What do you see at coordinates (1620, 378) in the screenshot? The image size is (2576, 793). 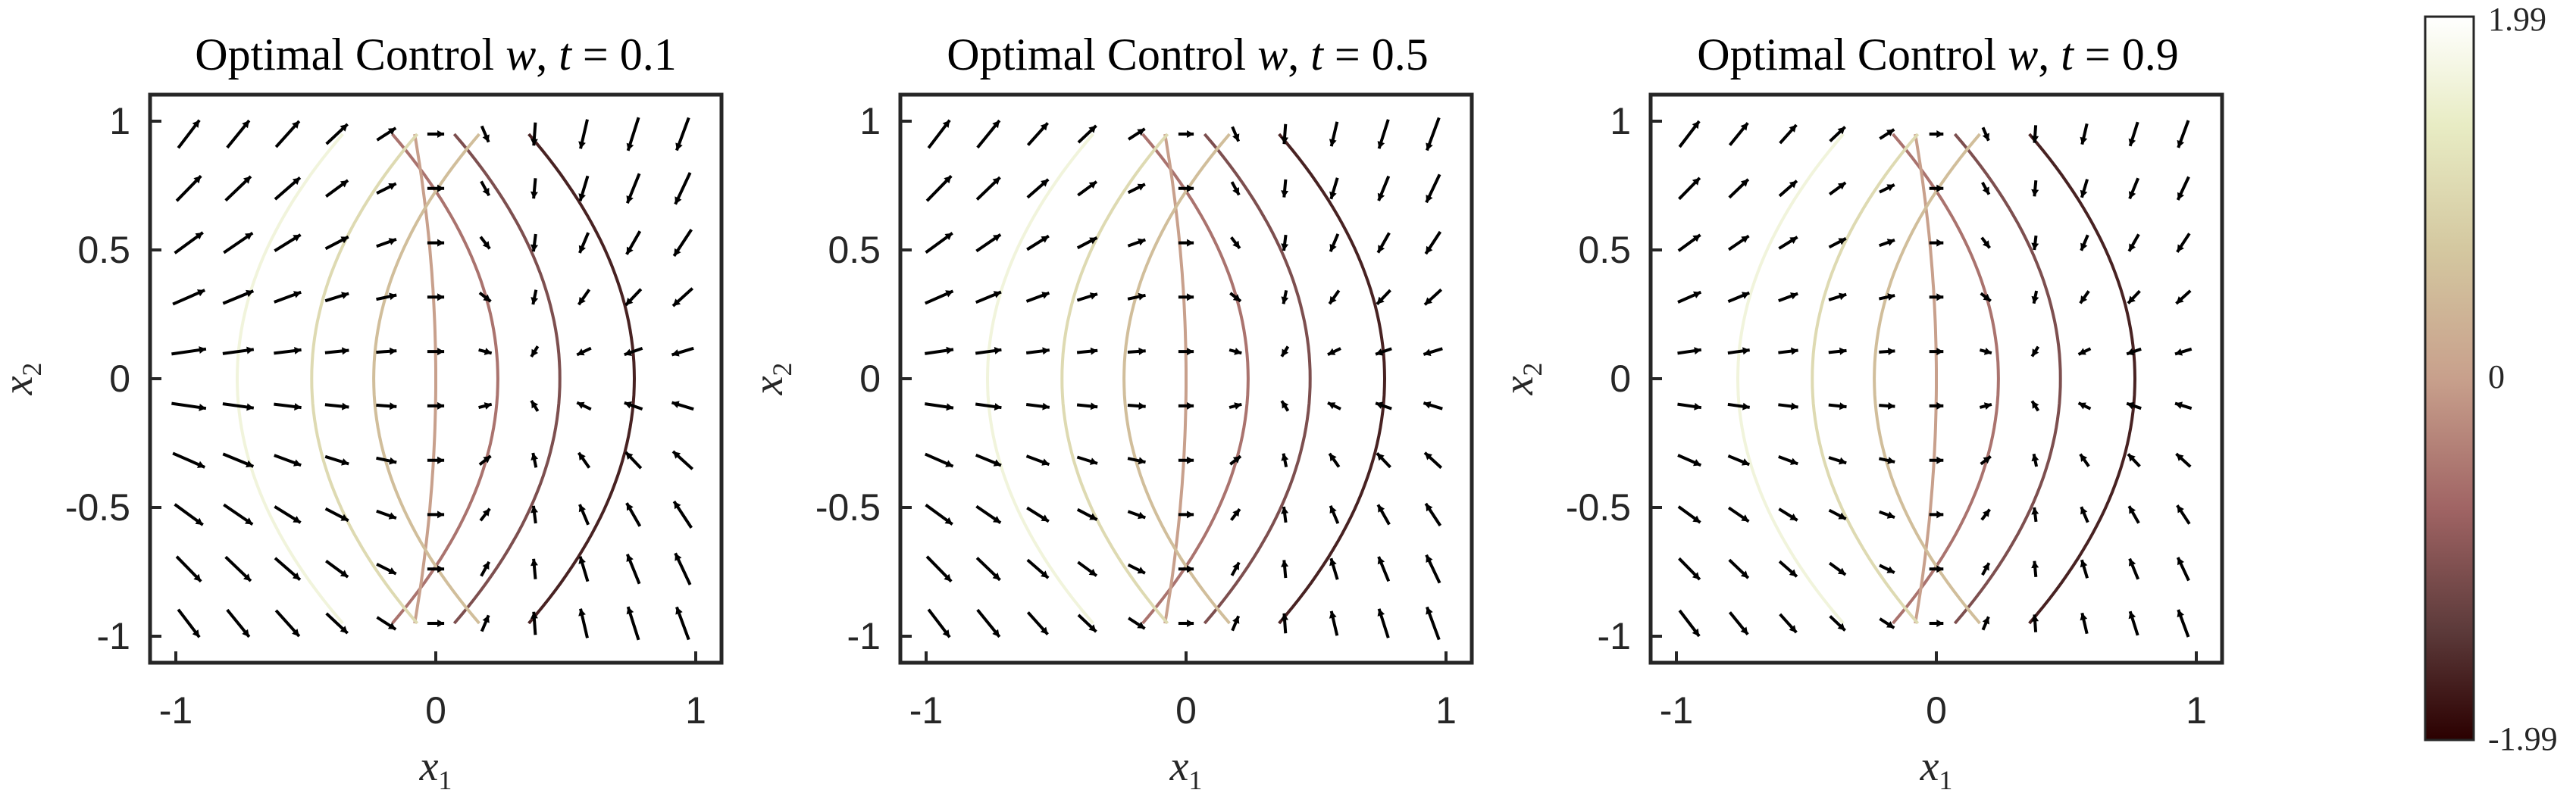 I see `y-tick-label: 0` at bounding box center [1620, 378].